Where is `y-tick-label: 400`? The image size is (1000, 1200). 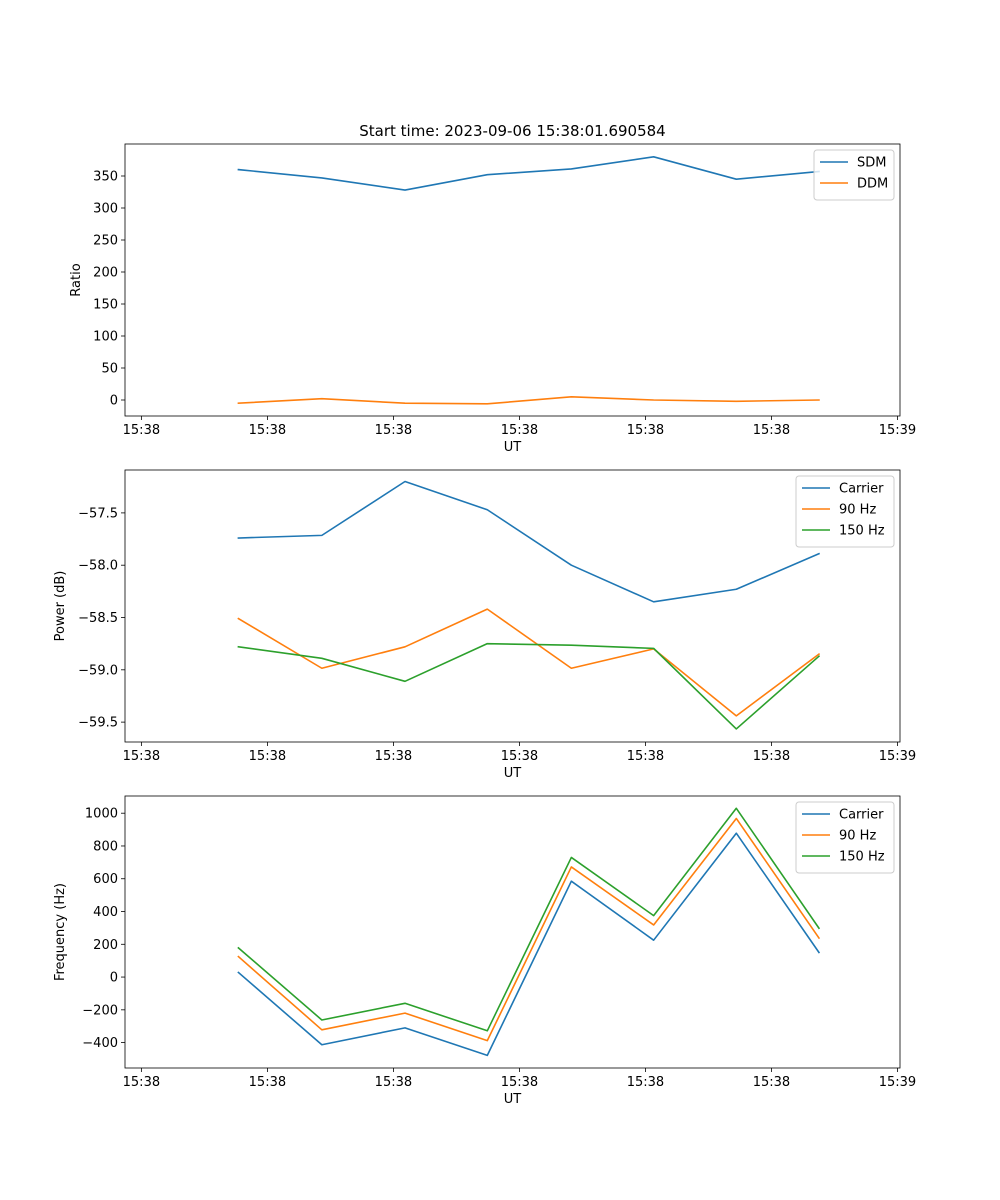 y-tick-label: 400 is located at coordinates (105, 912).